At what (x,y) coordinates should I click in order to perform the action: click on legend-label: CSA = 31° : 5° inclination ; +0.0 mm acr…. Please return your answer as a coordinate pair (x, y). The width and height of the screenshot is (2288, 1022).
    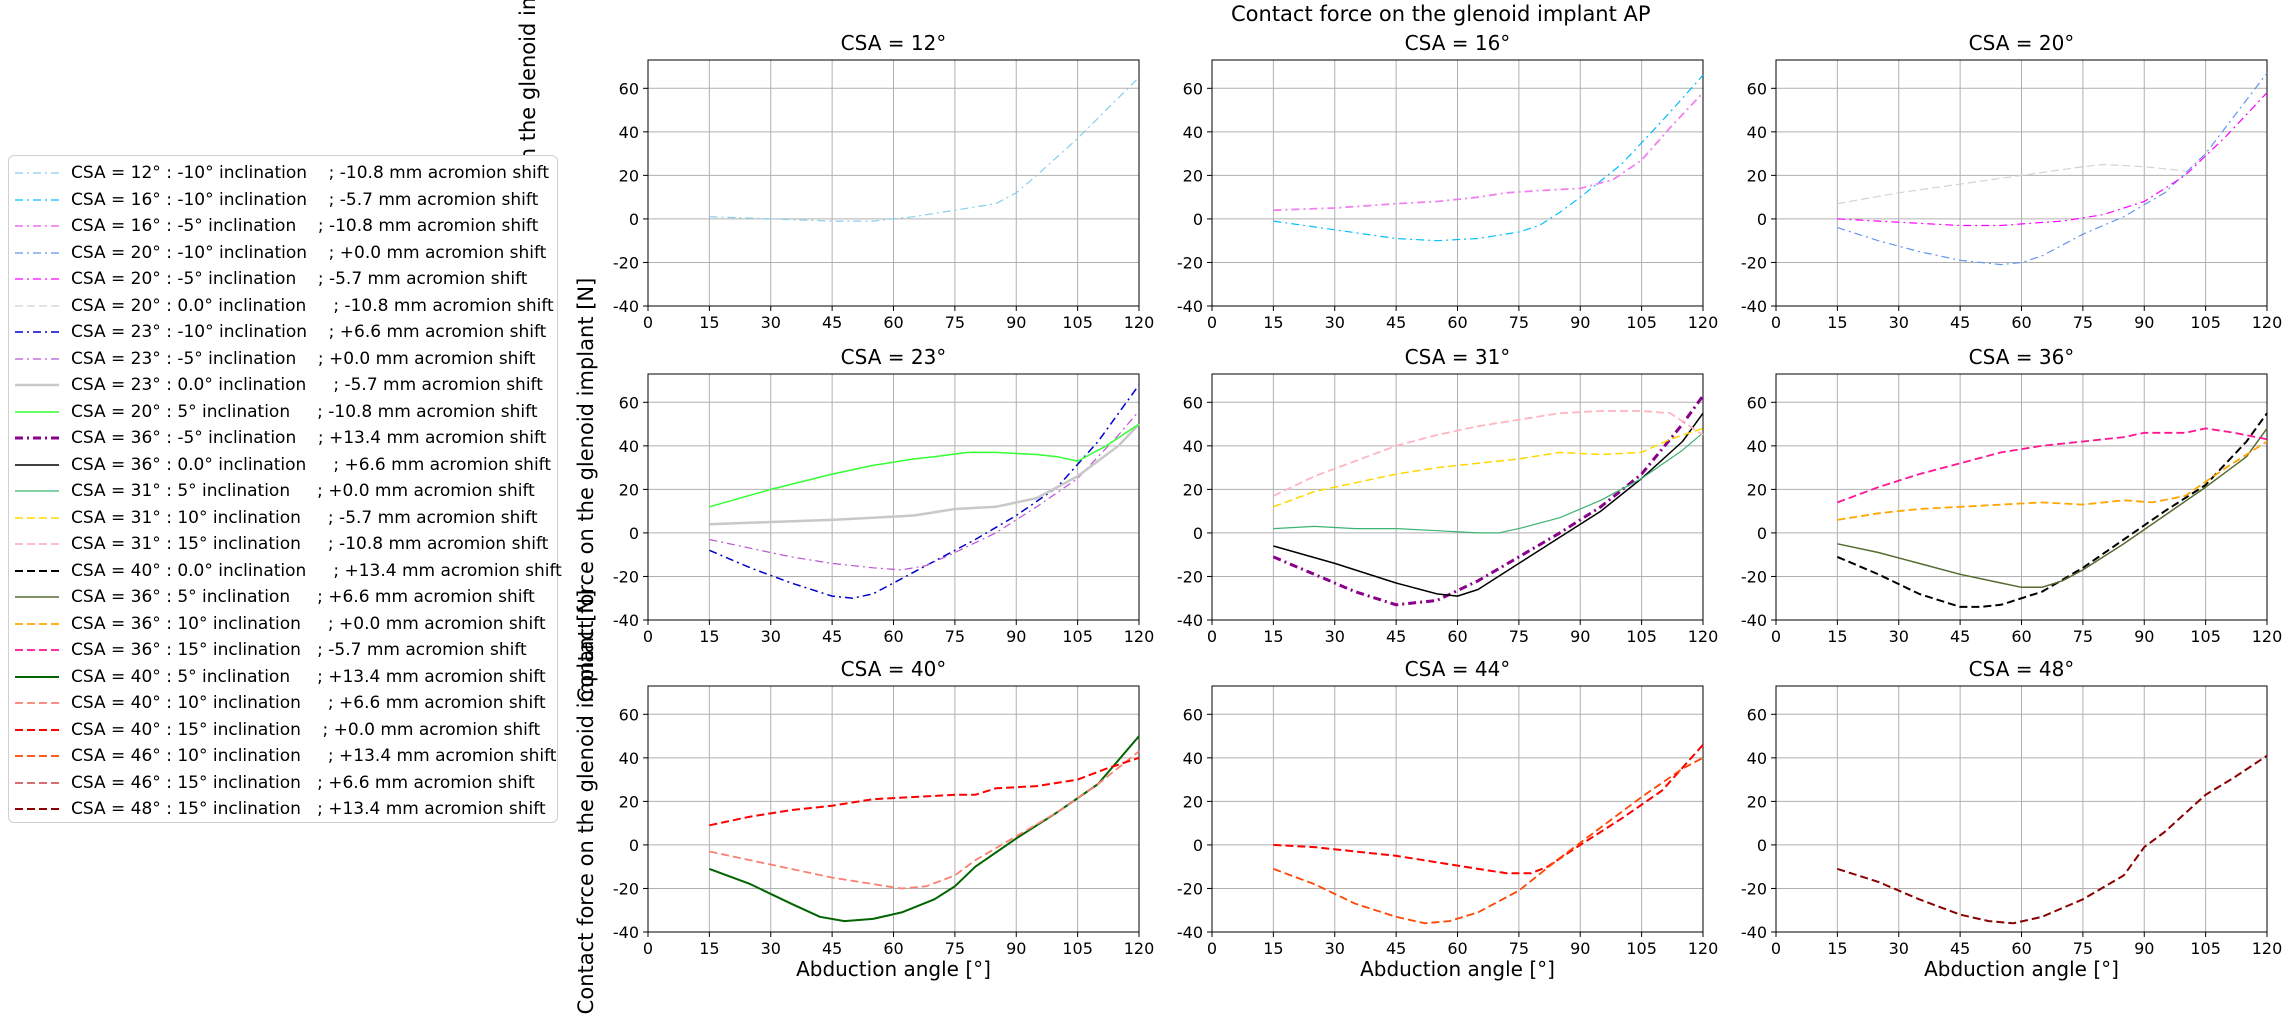
    Looking at the image, I should click on (303, 491).